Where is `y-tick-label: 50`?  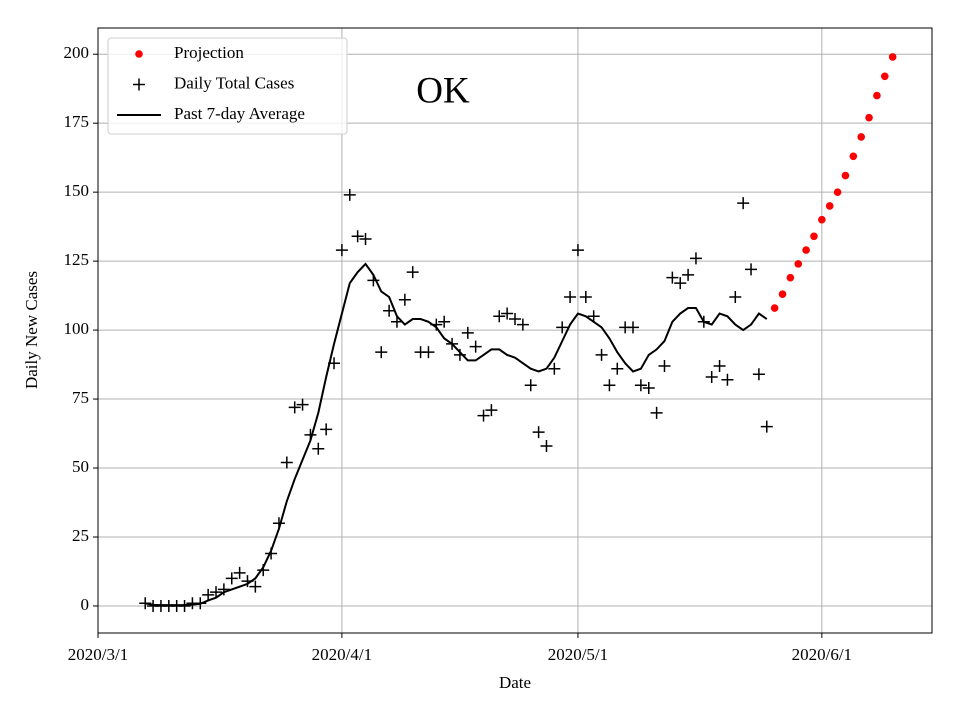 y-tick-label: 50 is located at coordinates (80, 466).